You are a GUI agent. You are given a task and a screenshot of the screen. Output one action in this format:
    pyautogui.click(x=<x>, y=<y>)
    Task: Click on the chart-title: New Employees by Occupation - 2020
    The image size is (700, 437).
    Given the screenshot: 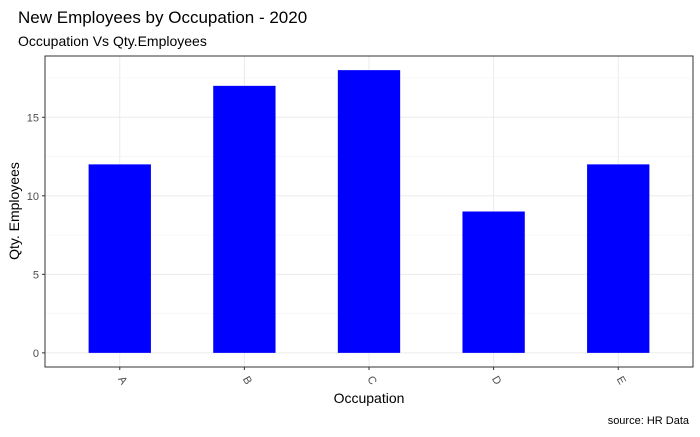 What is the action you would take?
    pyautogui.click(x=162, y=17)
    